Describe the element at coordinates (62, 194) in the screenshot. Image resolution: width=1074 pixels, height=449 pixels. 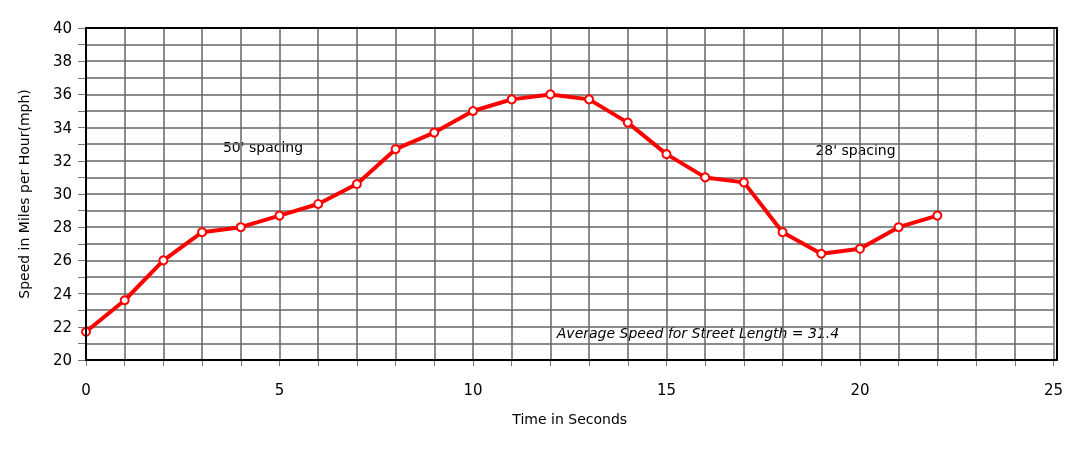
I see `y-tick-label: 30` at that location.